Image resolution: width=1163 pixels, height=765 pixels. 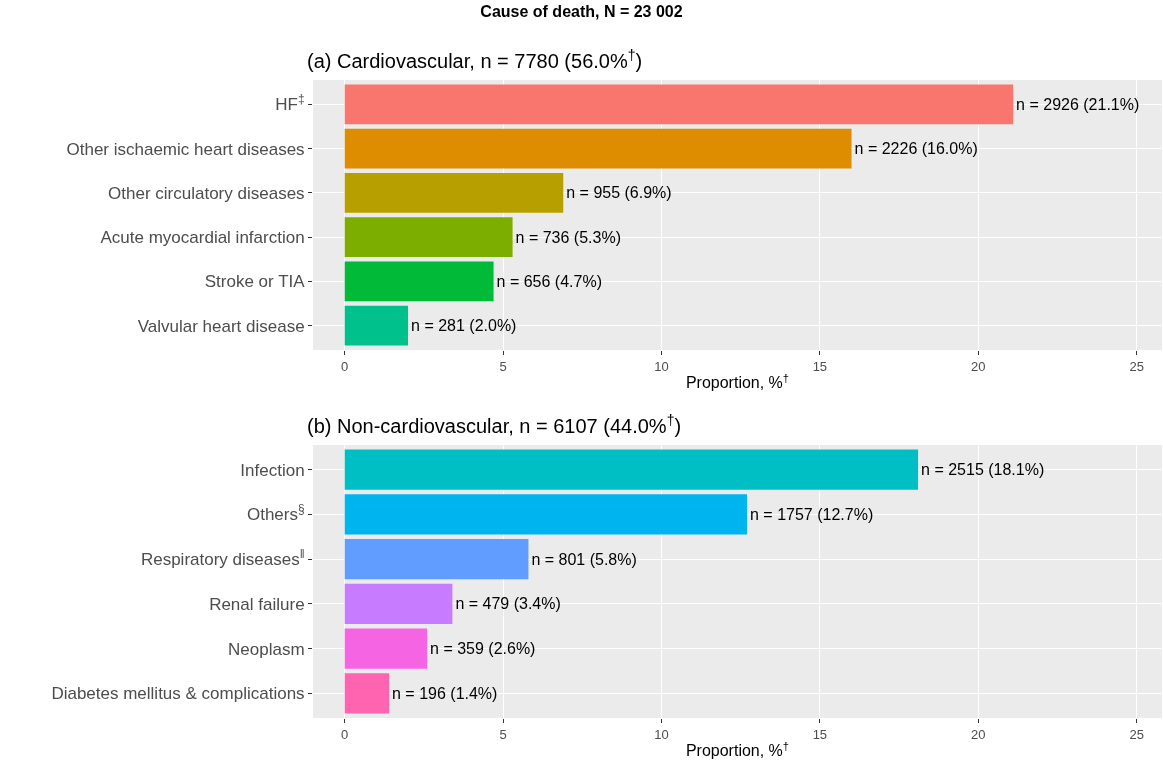 What do you see at coordinates (275, 513) in the screenshot?
I see `y-tick-label: Others$^{§}$` at bounding box center [275, 513].